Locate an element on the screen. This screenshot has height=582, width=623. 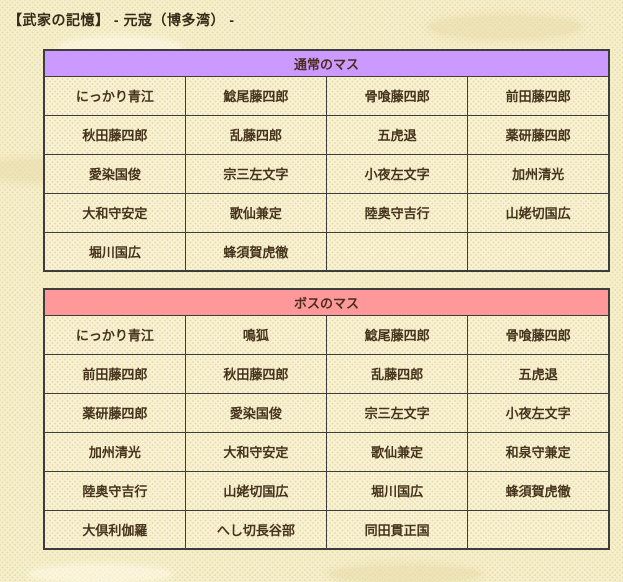
table-row: 大和守安定 歌仙兼定 陸奥守吉行 山姥切国広 is located at coordinates (326, 212).